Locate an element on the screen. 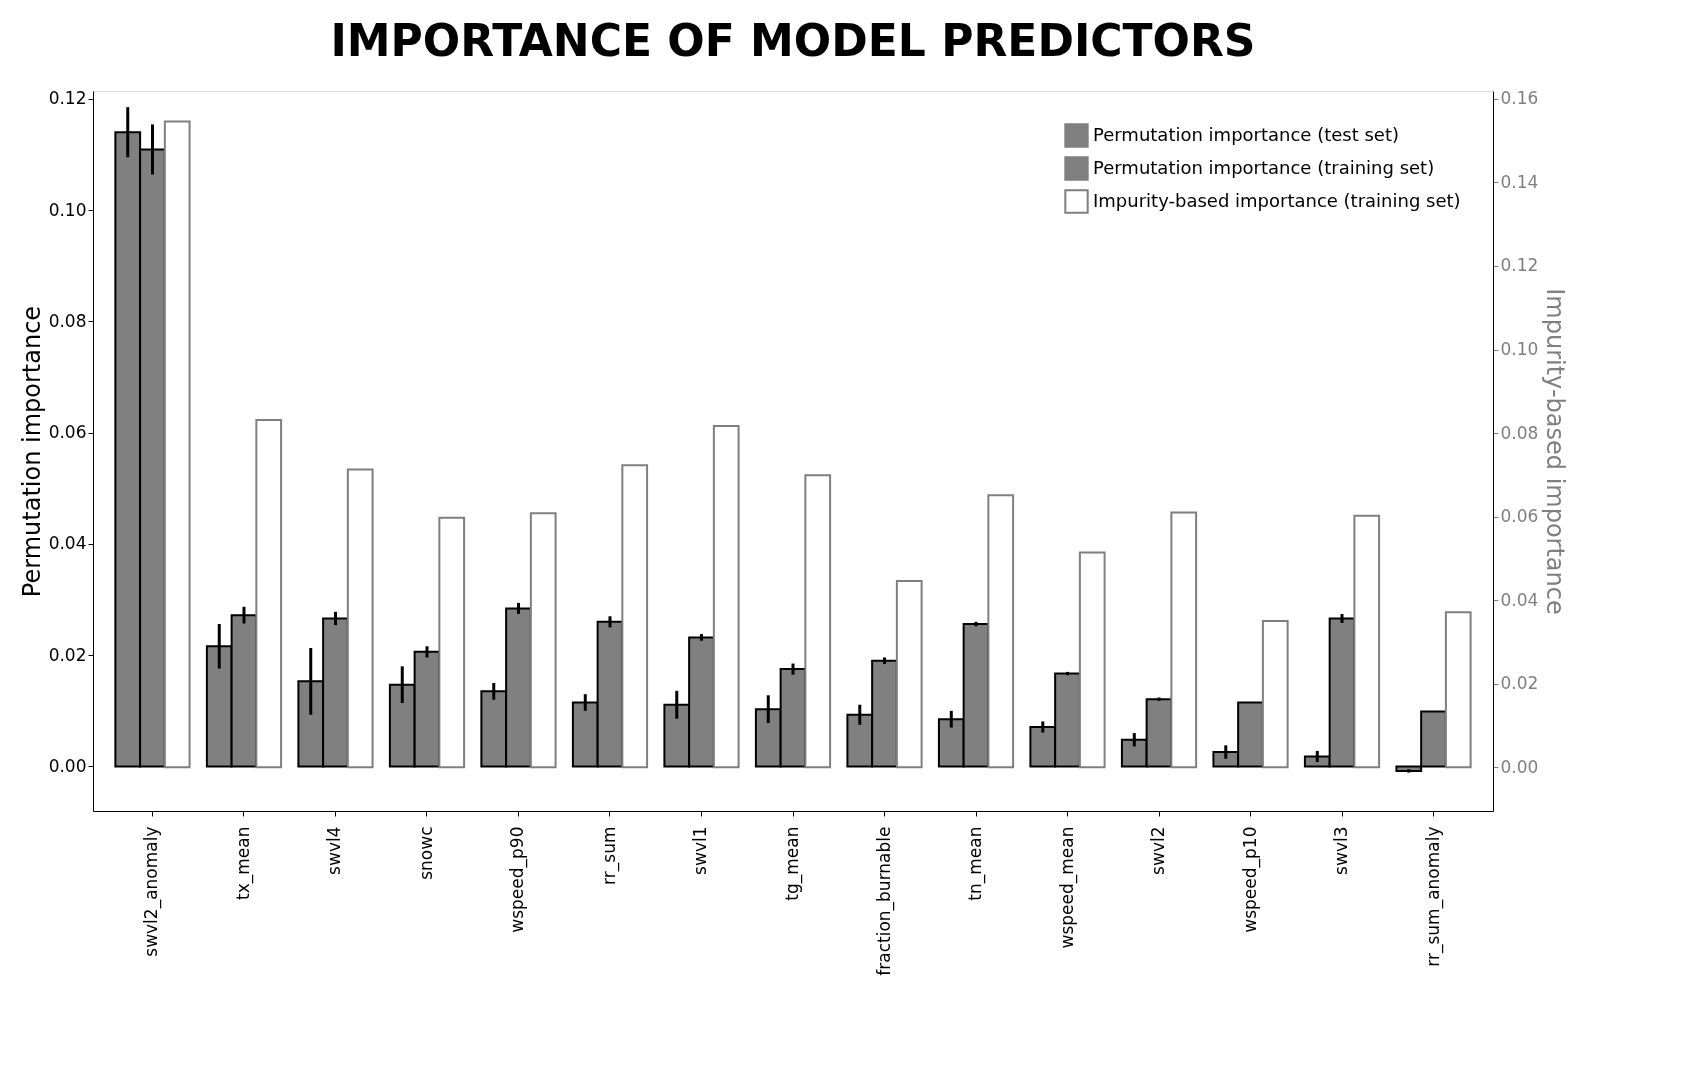  y-tick-label: 0.12 is located at coordinates (67, 98).